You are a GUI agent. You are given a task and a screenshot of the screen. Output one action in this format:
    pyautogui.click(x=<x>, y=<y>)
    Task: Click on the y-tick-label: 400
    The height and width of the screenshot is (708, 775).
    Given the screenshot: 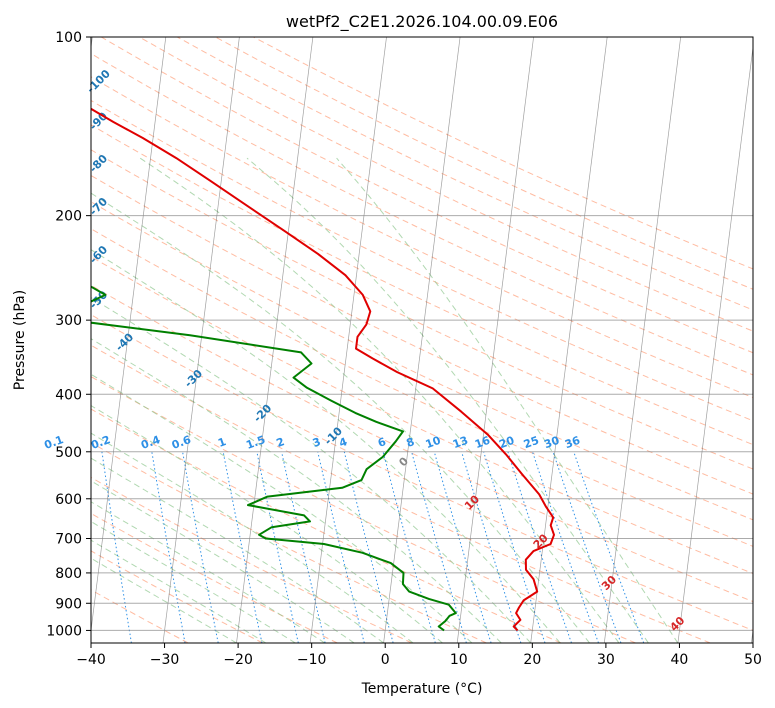 What is the action you would take?
    pyautogui.click(x=68, y=395)
    